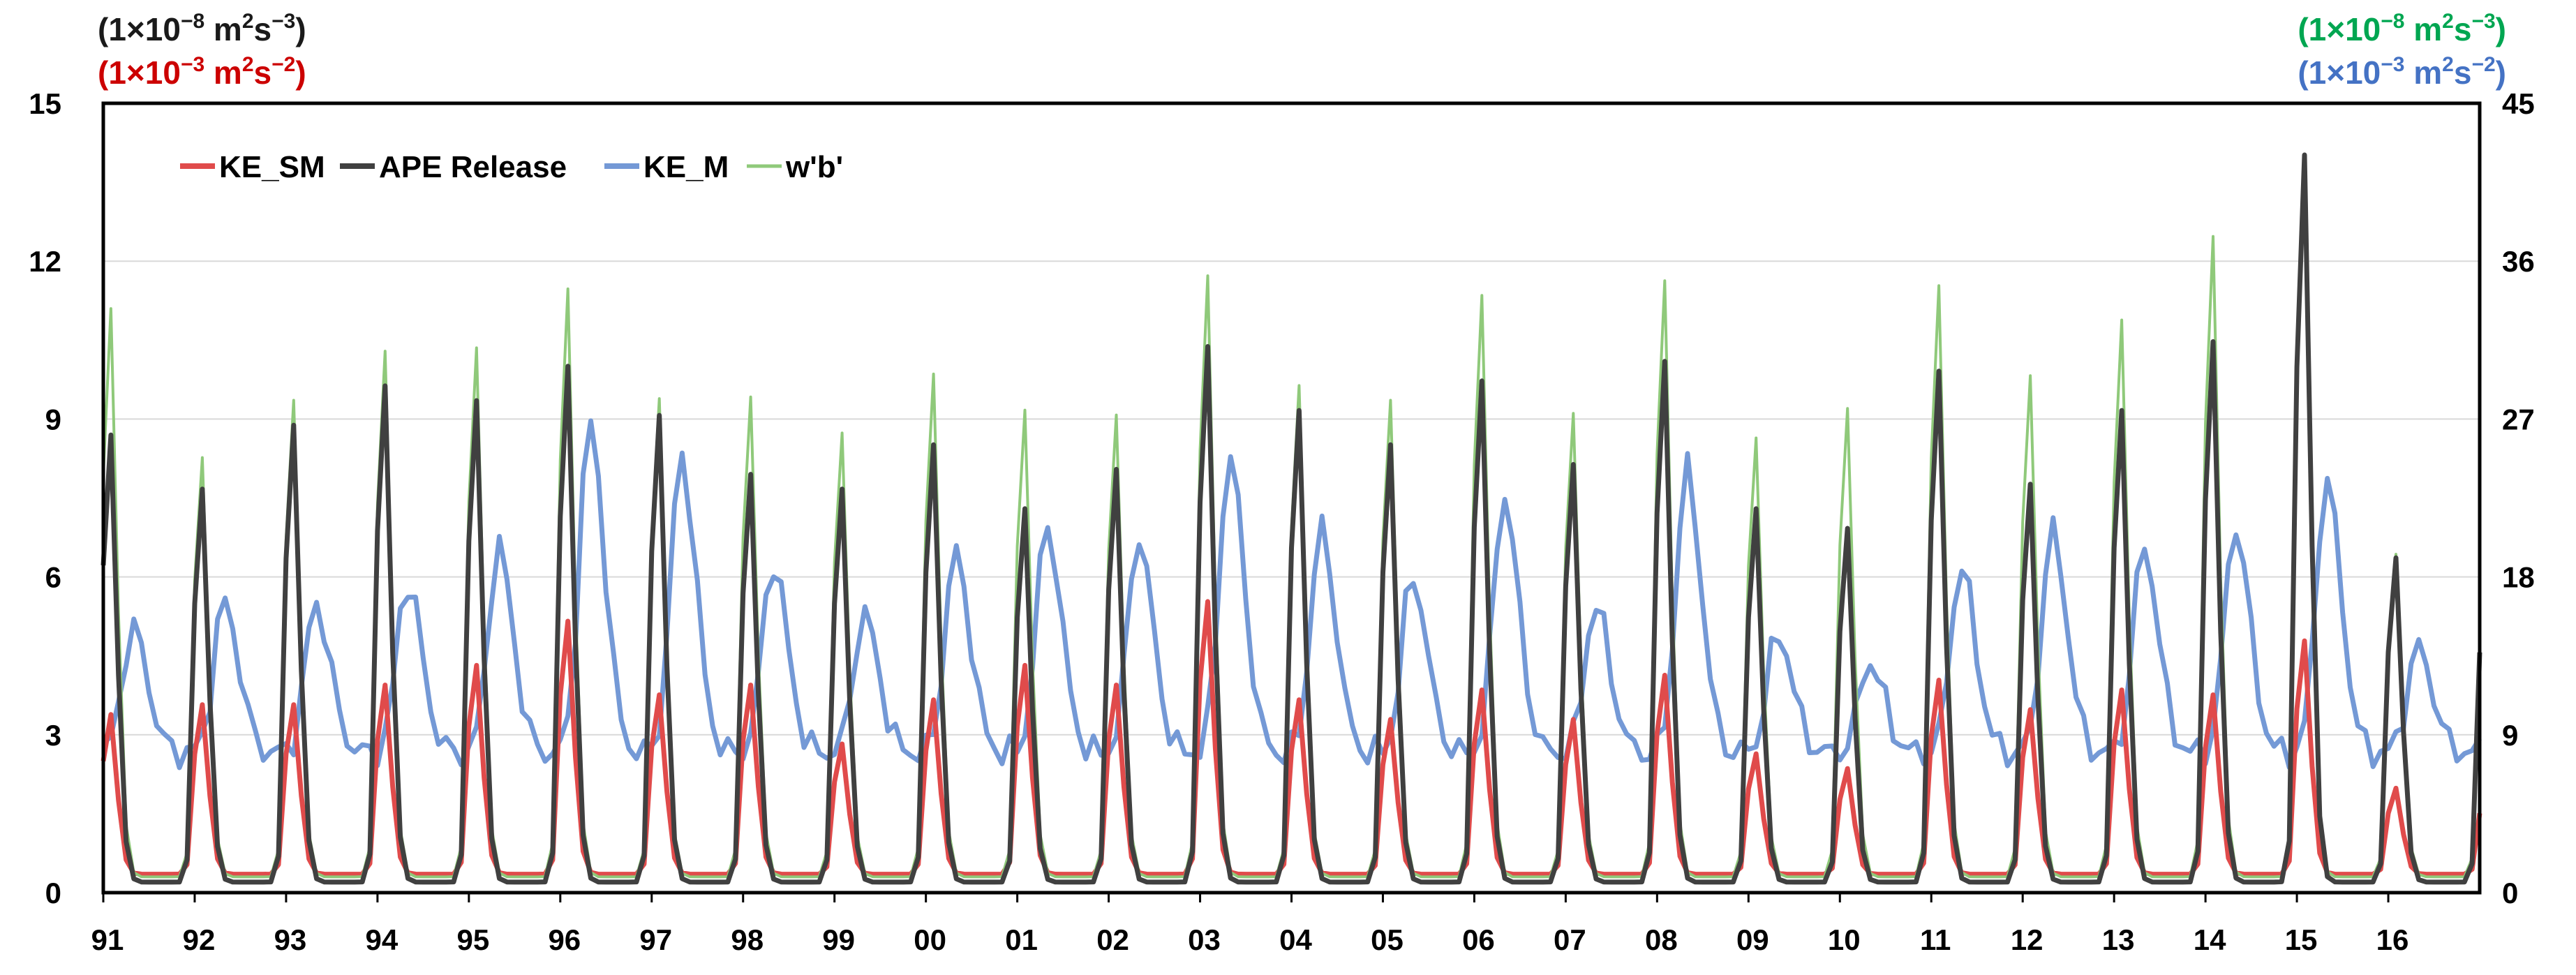 Image resolution: width=2576 pixels, height=975 pixels. Describe the element at coordinates (2027, 940) in the screenshot. I see `x-tick-label: 12` at that location.